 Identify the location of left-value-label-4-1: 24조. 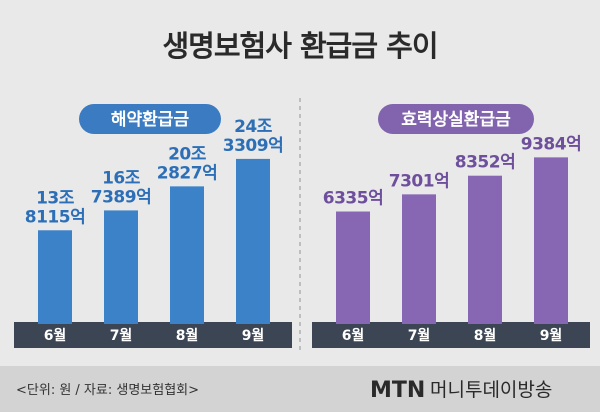
(253, 127).